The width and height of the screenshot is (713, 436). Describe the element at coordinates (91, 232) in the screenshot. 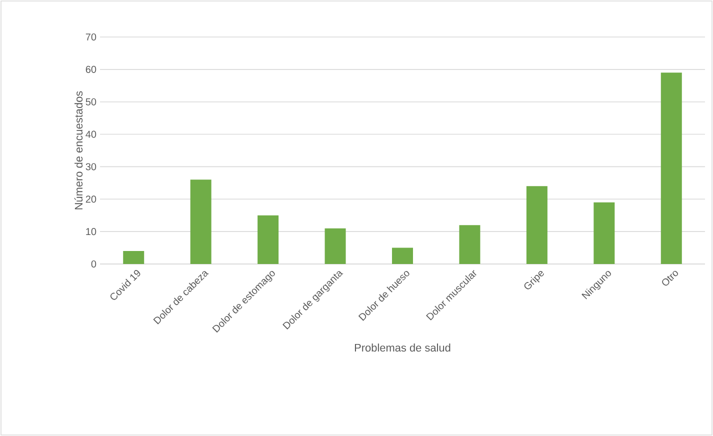

I see `y-tick-label: 10` at that location.